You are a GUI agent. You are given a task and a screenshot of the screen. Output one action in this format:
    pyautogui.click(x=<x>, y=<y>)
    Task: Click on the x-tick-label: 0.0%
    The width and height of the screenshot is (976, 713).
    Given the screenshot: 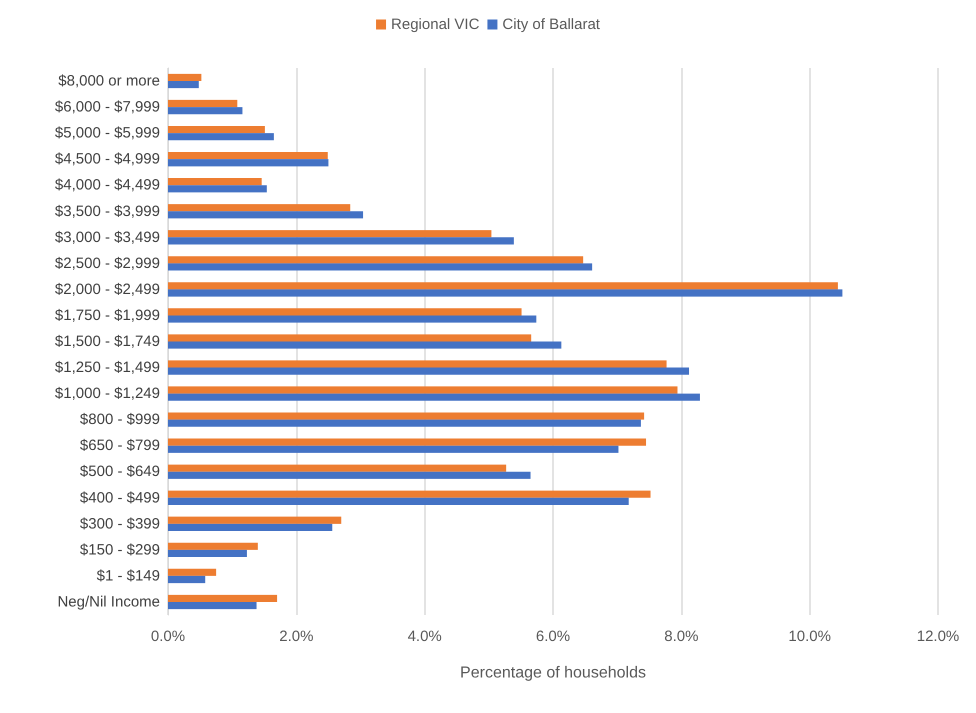 What is the action you would take?
    pyautogui.click(x=168, y=636)
    